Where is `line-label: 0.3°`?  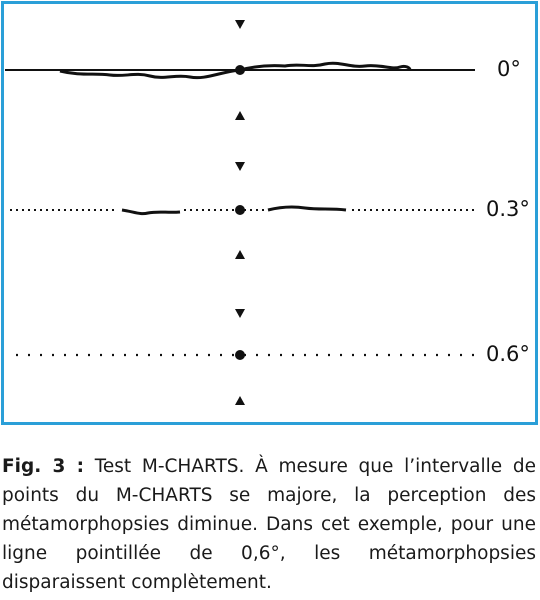 line-label: 0.3° is located at coordinates (508, 209).